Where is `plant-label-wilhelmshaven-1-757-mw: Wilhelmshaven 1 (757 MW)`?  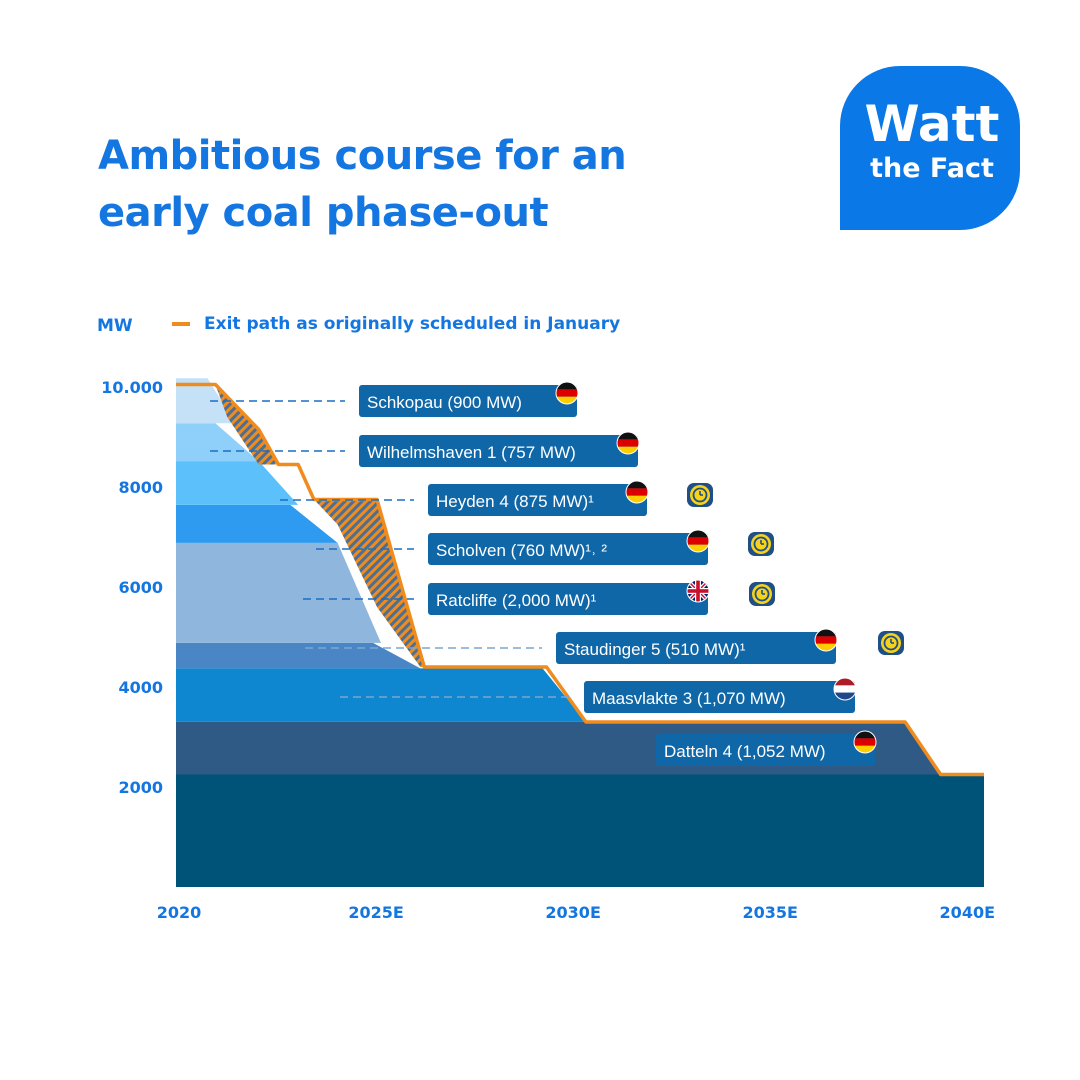
plant-label-wilhelmshaven-1-757-mw: Wilhelmshaven 1 (757 MW) is located at coordinates (499, 449).